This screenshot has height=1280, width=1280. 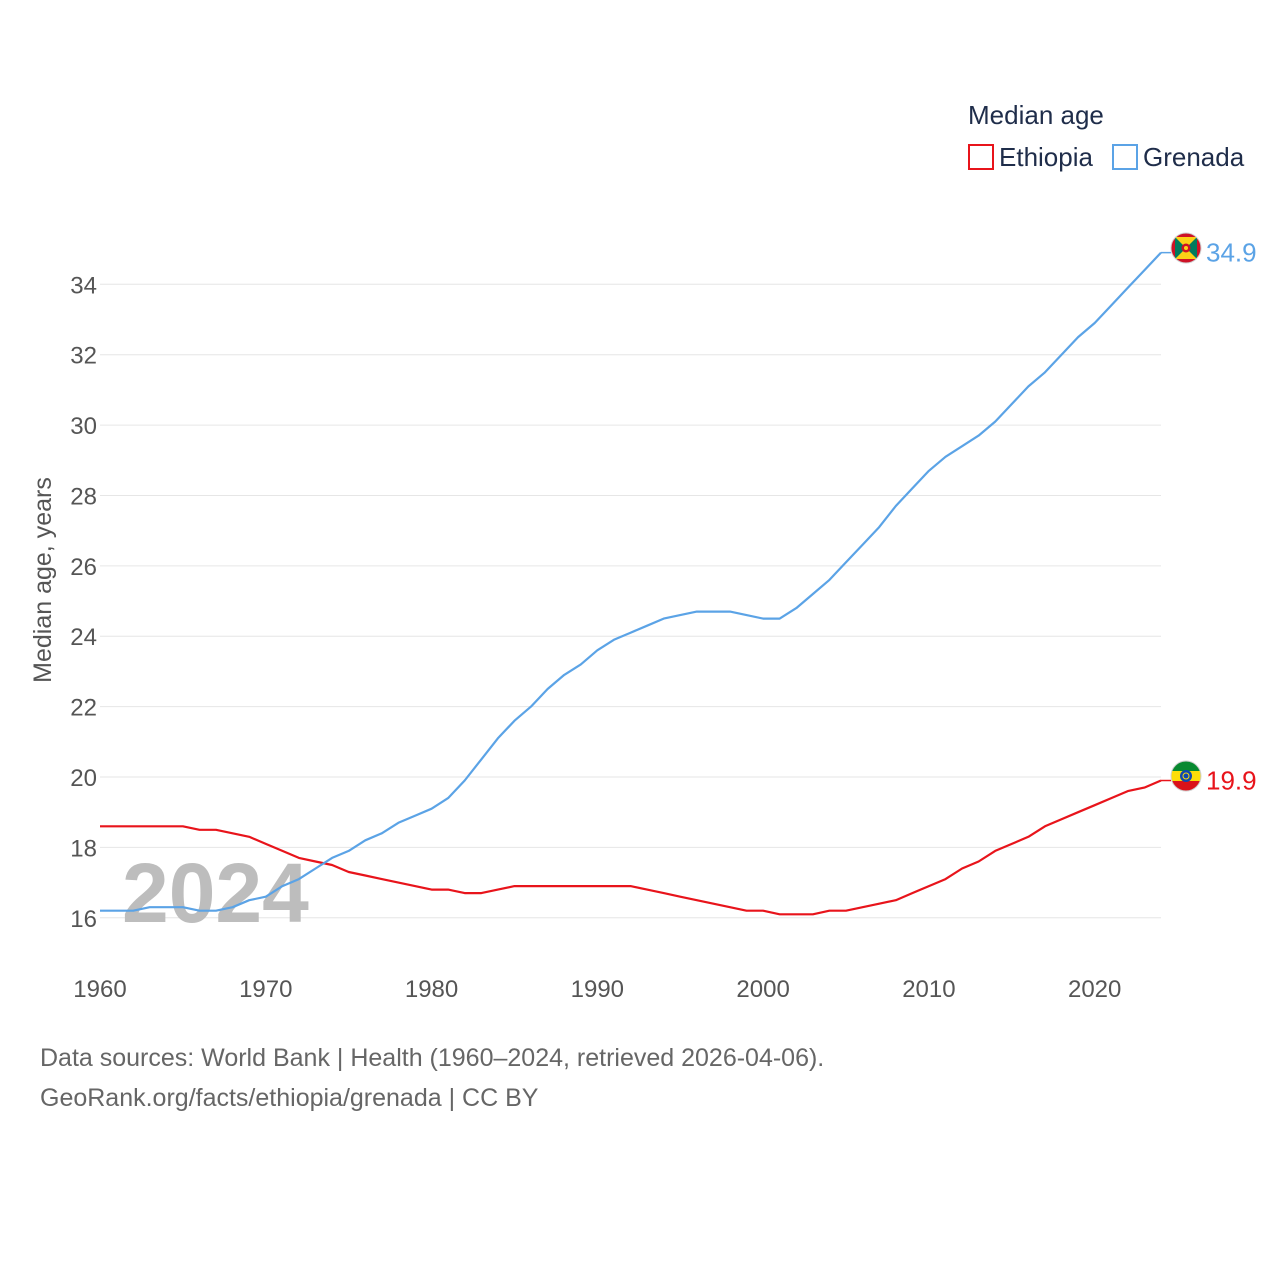 What do you see at coordinates (1125, 157) in the screenshot?
I see `legend-swatch-grenada` at bounding box center [1125, 157].